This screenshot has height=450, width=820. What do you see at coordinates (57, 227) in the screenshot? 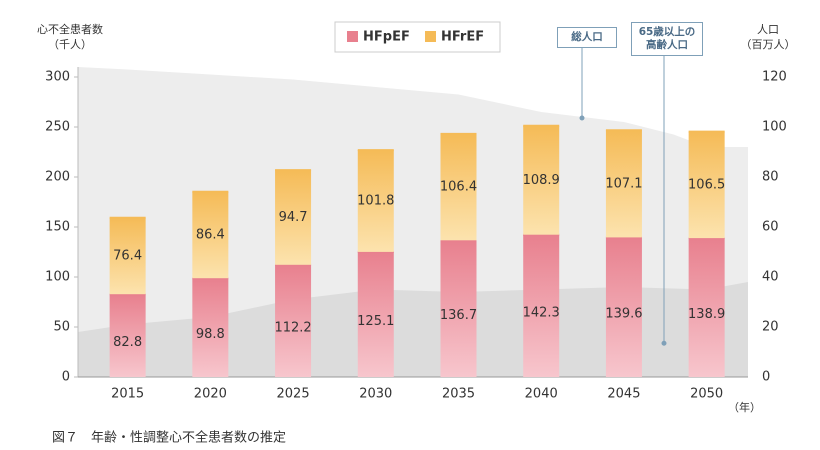
I see `y-tick-label: 150` at bounding box center [57, 227].